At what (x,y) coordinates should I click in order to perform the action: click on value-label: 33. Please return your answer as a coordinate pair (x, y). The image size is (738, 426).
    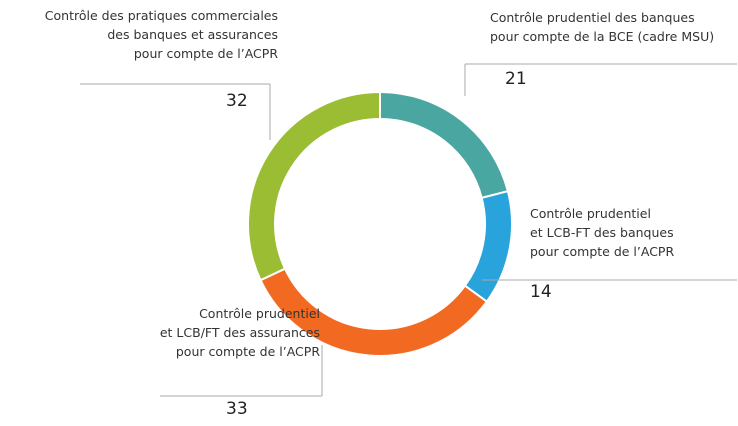
    Looking at the image, I should click on (237, 409).